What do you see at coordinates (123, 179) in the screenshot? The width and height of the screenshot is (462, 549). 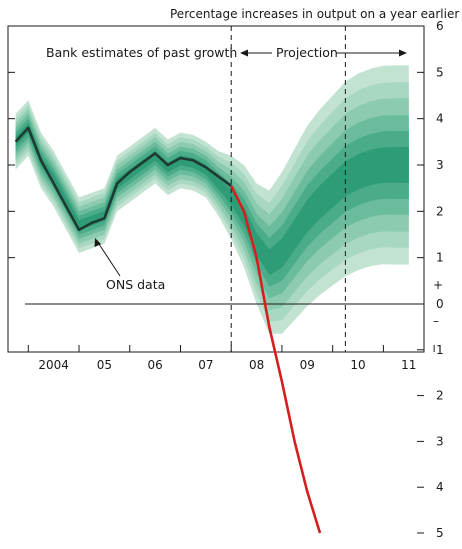 I see `ons-data-line` at bounding box center [123, 179].